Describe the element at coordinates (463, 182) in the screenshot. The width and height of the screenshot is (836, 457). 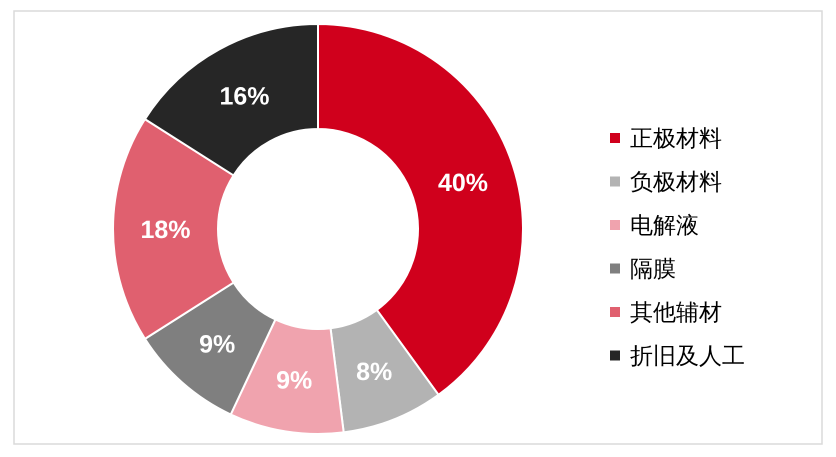
I see `data-label: 40%` at that location.